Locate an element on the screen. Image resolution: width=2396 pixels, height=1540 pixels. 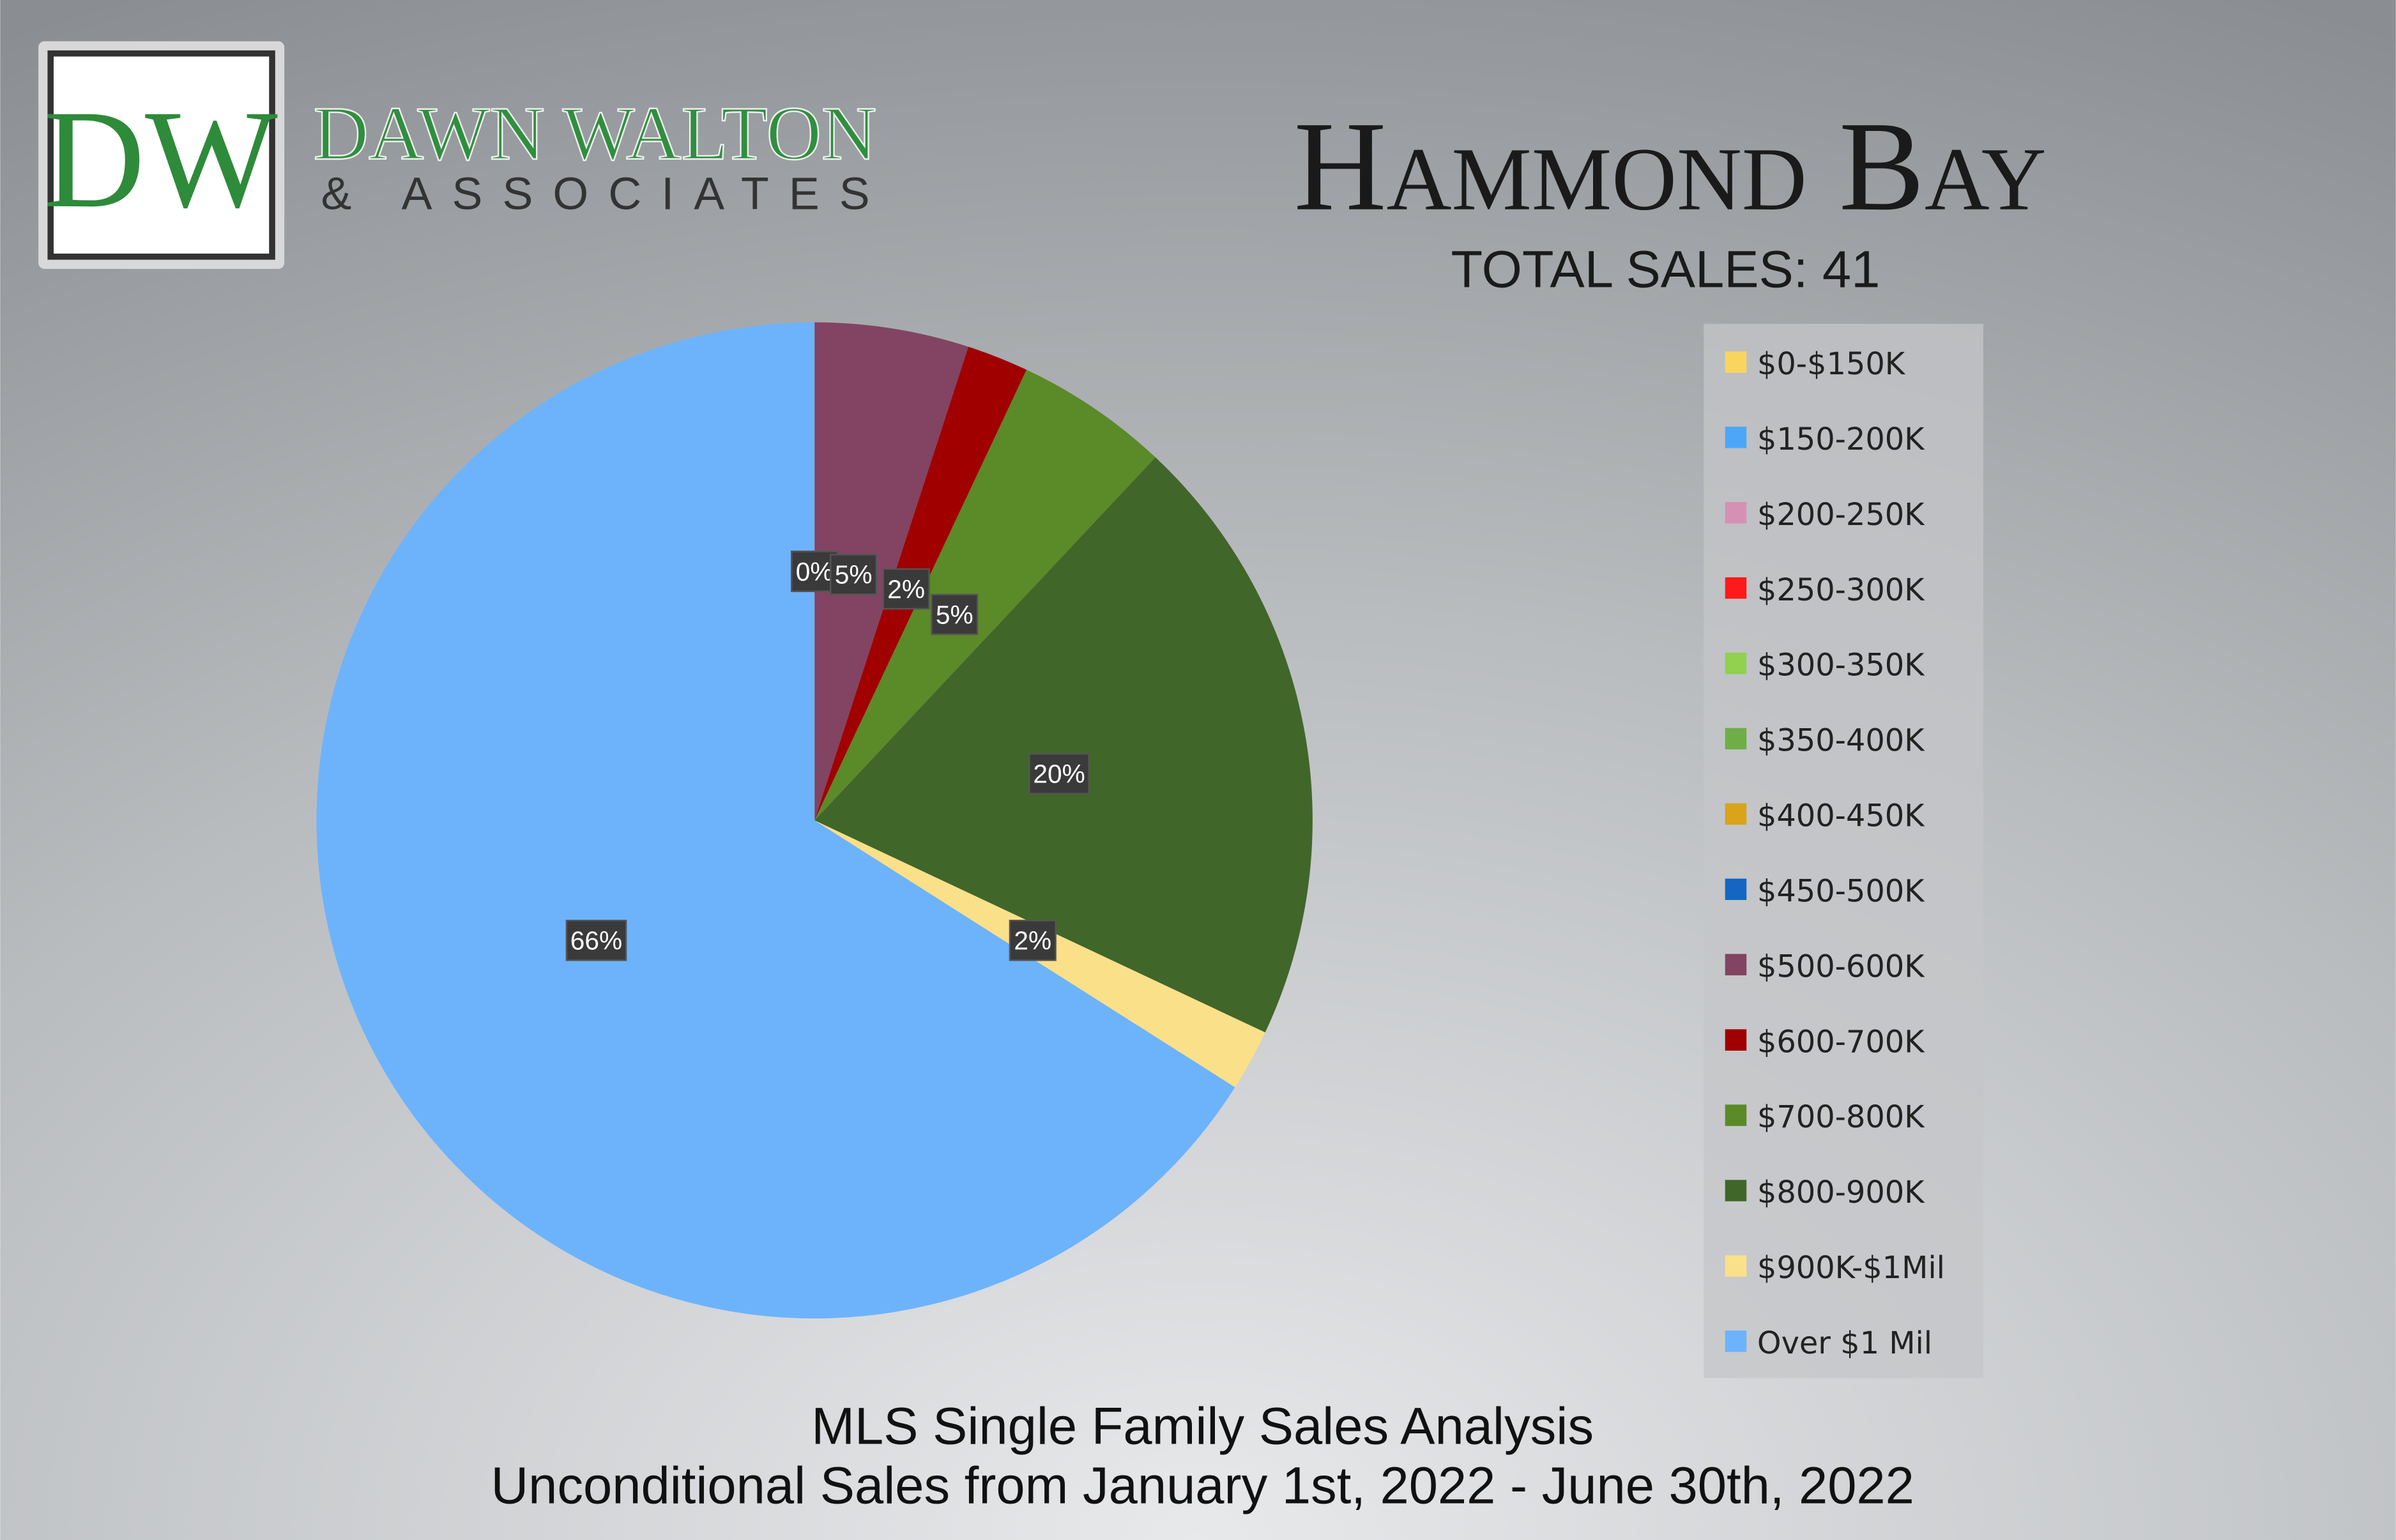
logo-initials: DW is located at coordinates (160, 159).